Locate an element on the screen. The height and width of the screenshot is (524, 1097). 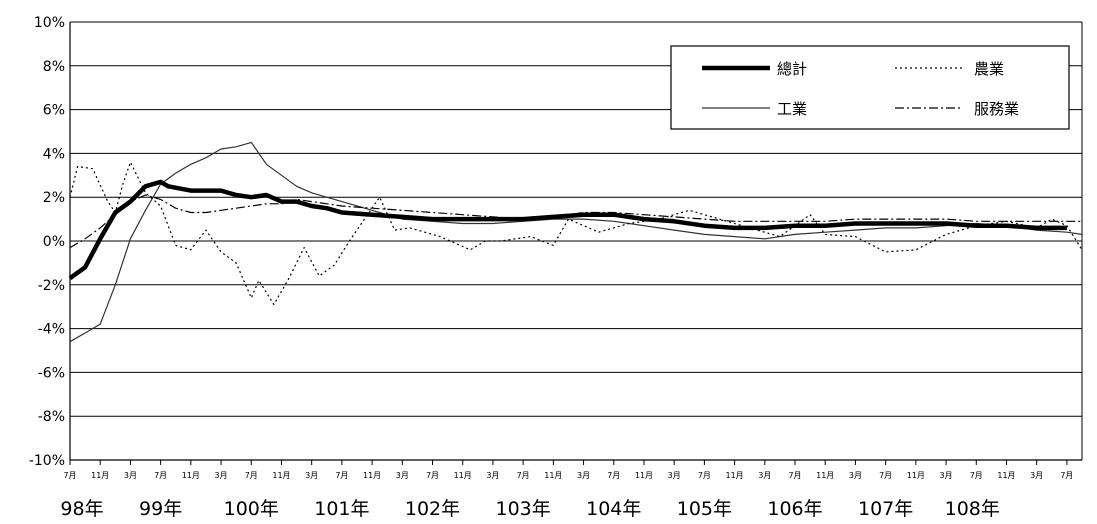
y-tick-label: 0% is located at coordinates (54, 242).